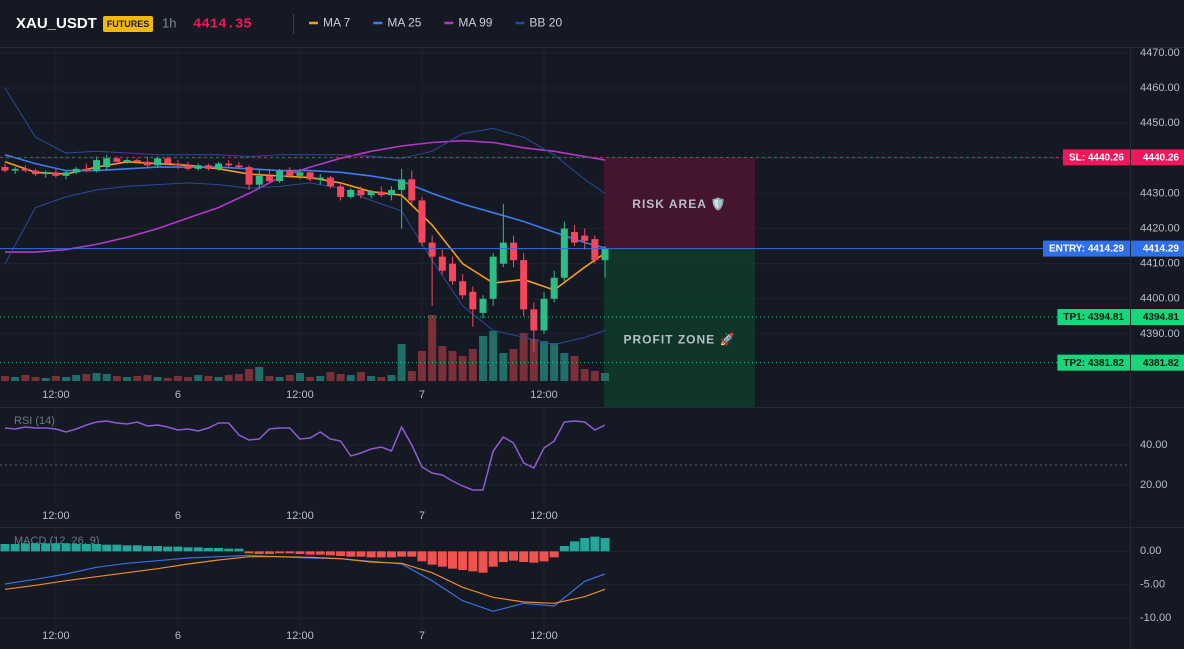 The height and width of the screenshot is (649, 1184). I want to click on axis-tag: 4394.81, so click(1161, 317).